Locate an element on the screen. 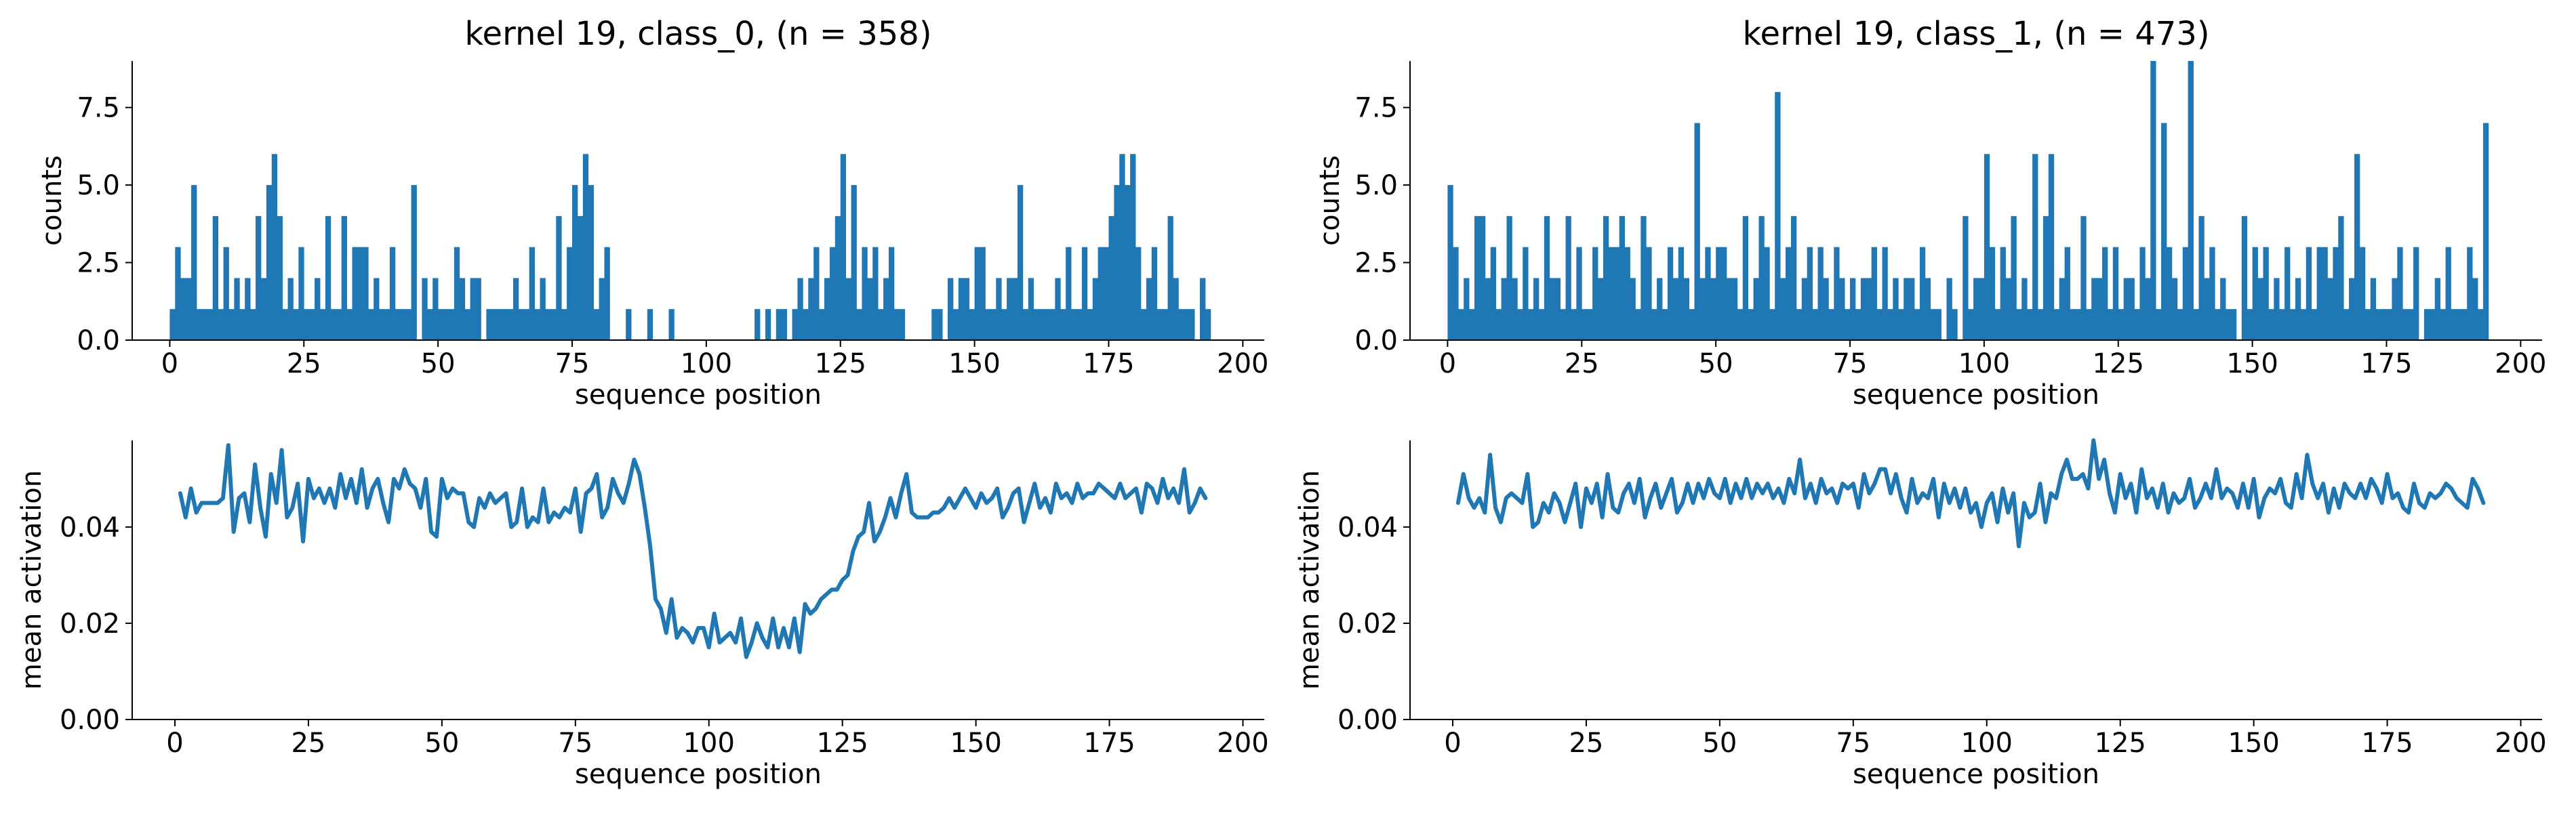  x-tick-label: 25 is located at coordinates (308, 743).